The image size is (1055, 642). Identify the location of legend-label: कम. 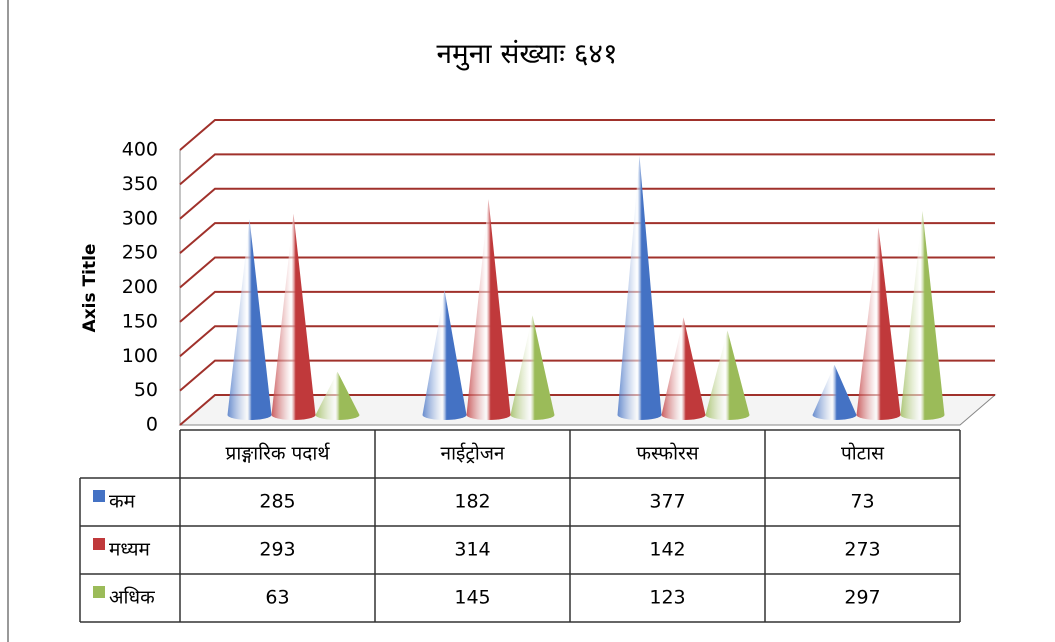
(122, 502).